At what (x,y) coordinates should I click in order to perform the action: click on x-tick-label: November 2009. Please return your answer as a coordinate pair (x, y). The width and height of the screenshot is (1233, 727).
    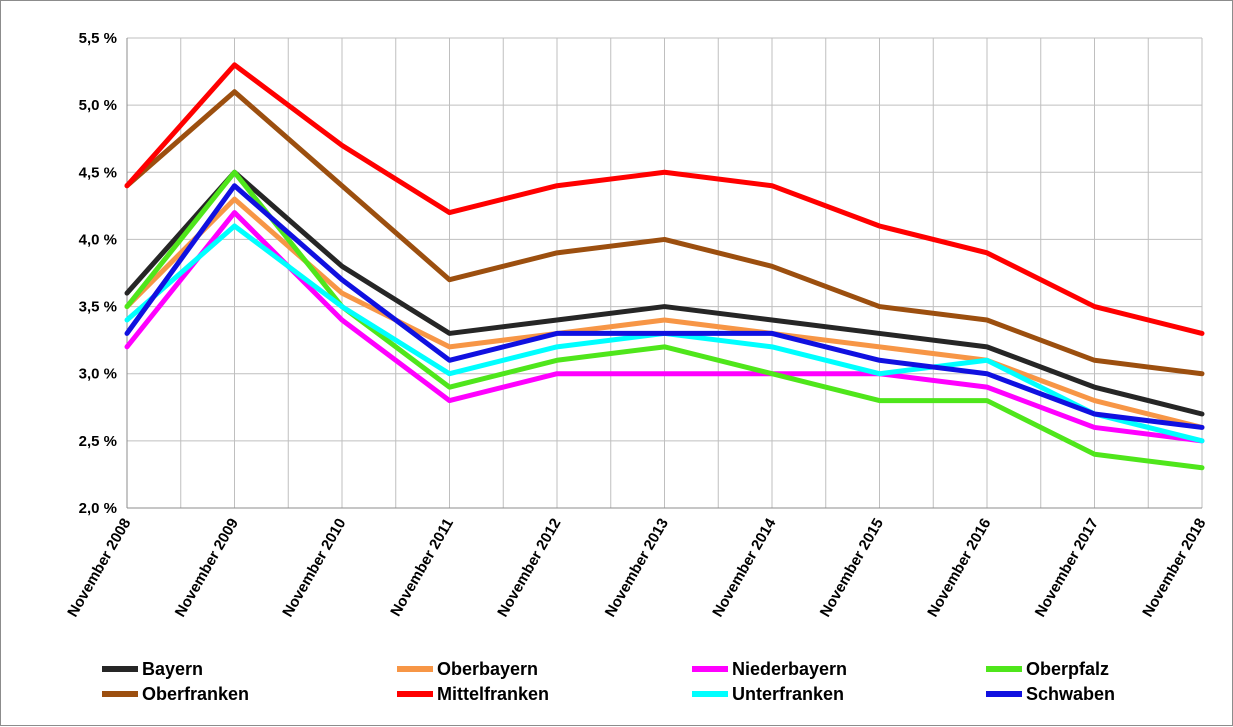
    Looking at the image, I should click on (207, 568).